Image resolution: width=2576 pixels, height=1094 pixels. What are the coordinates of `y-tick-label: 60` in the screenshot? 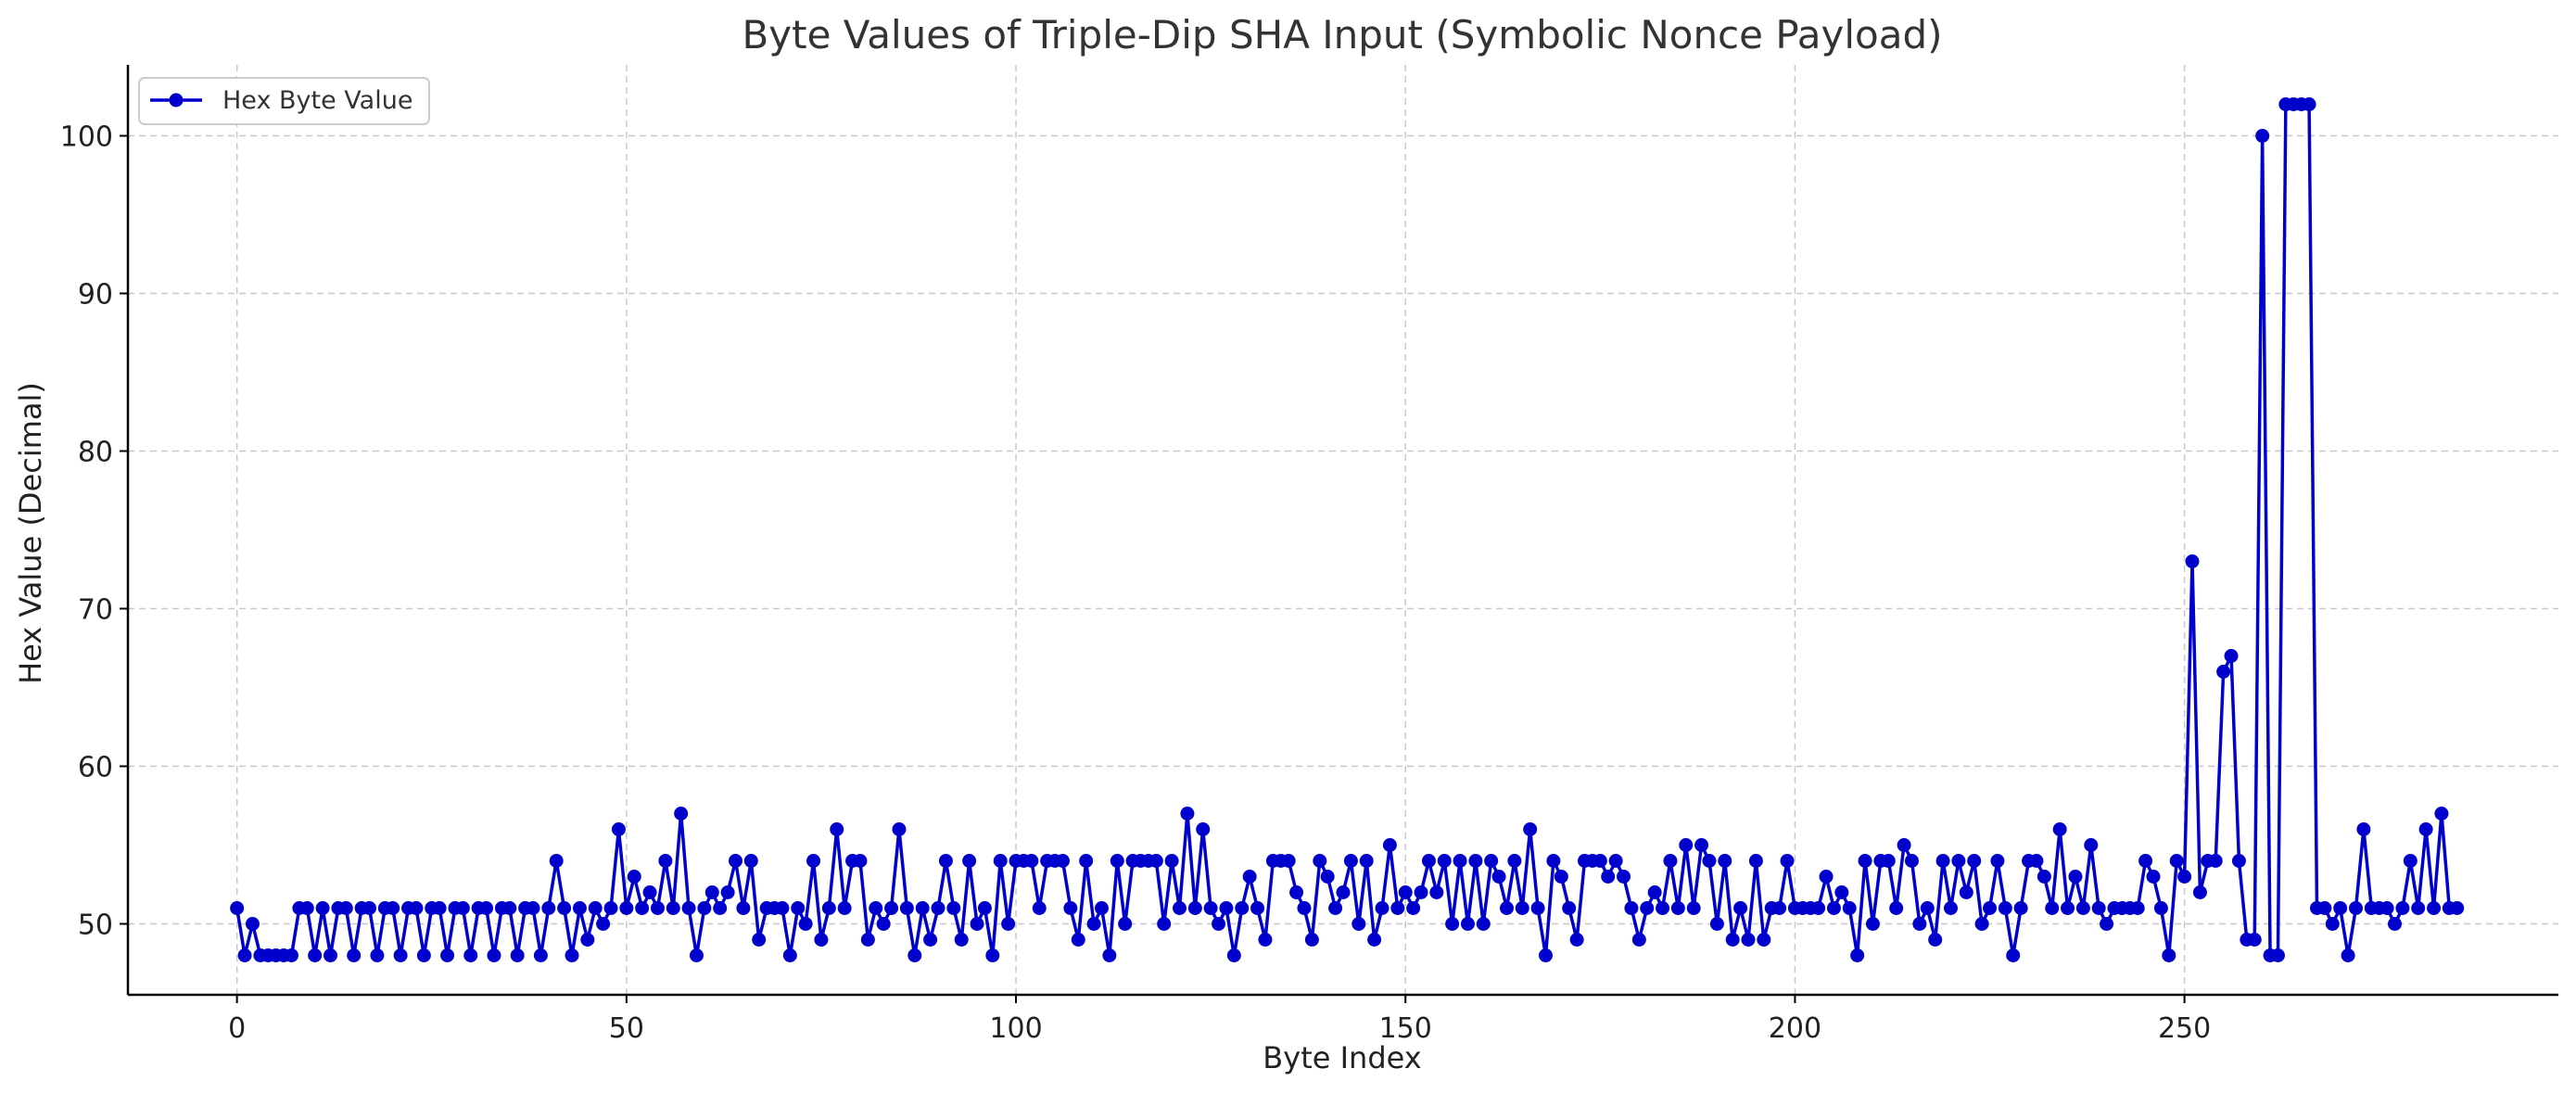 It's located at (95, 768).